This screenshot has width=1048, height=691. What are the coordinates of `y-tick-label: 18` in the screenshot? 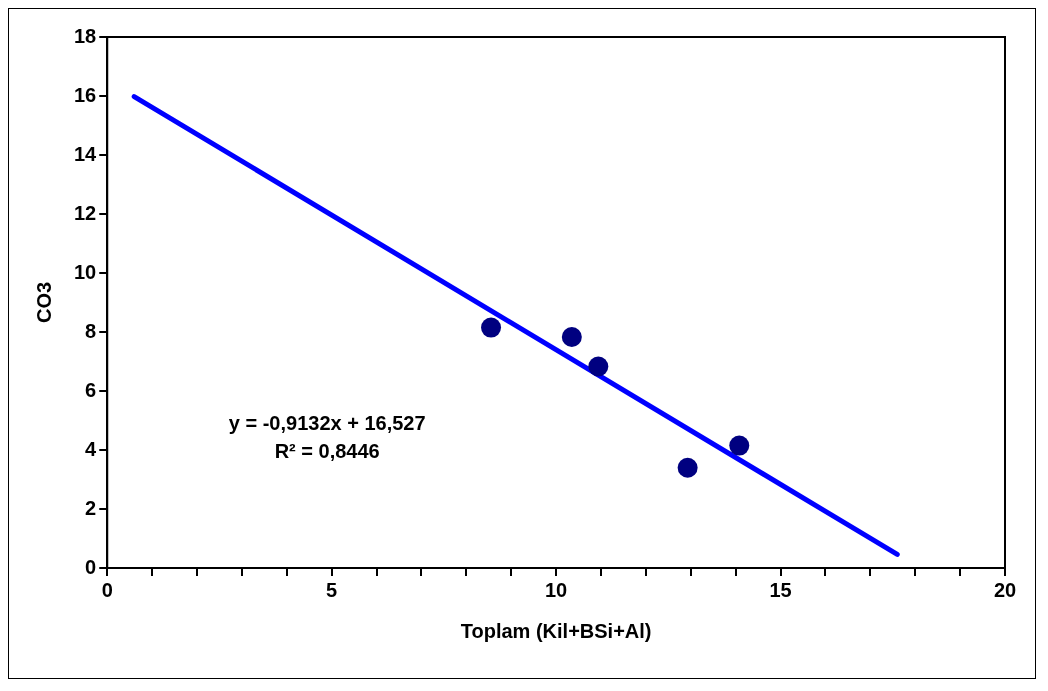 It's located at (85, 35).